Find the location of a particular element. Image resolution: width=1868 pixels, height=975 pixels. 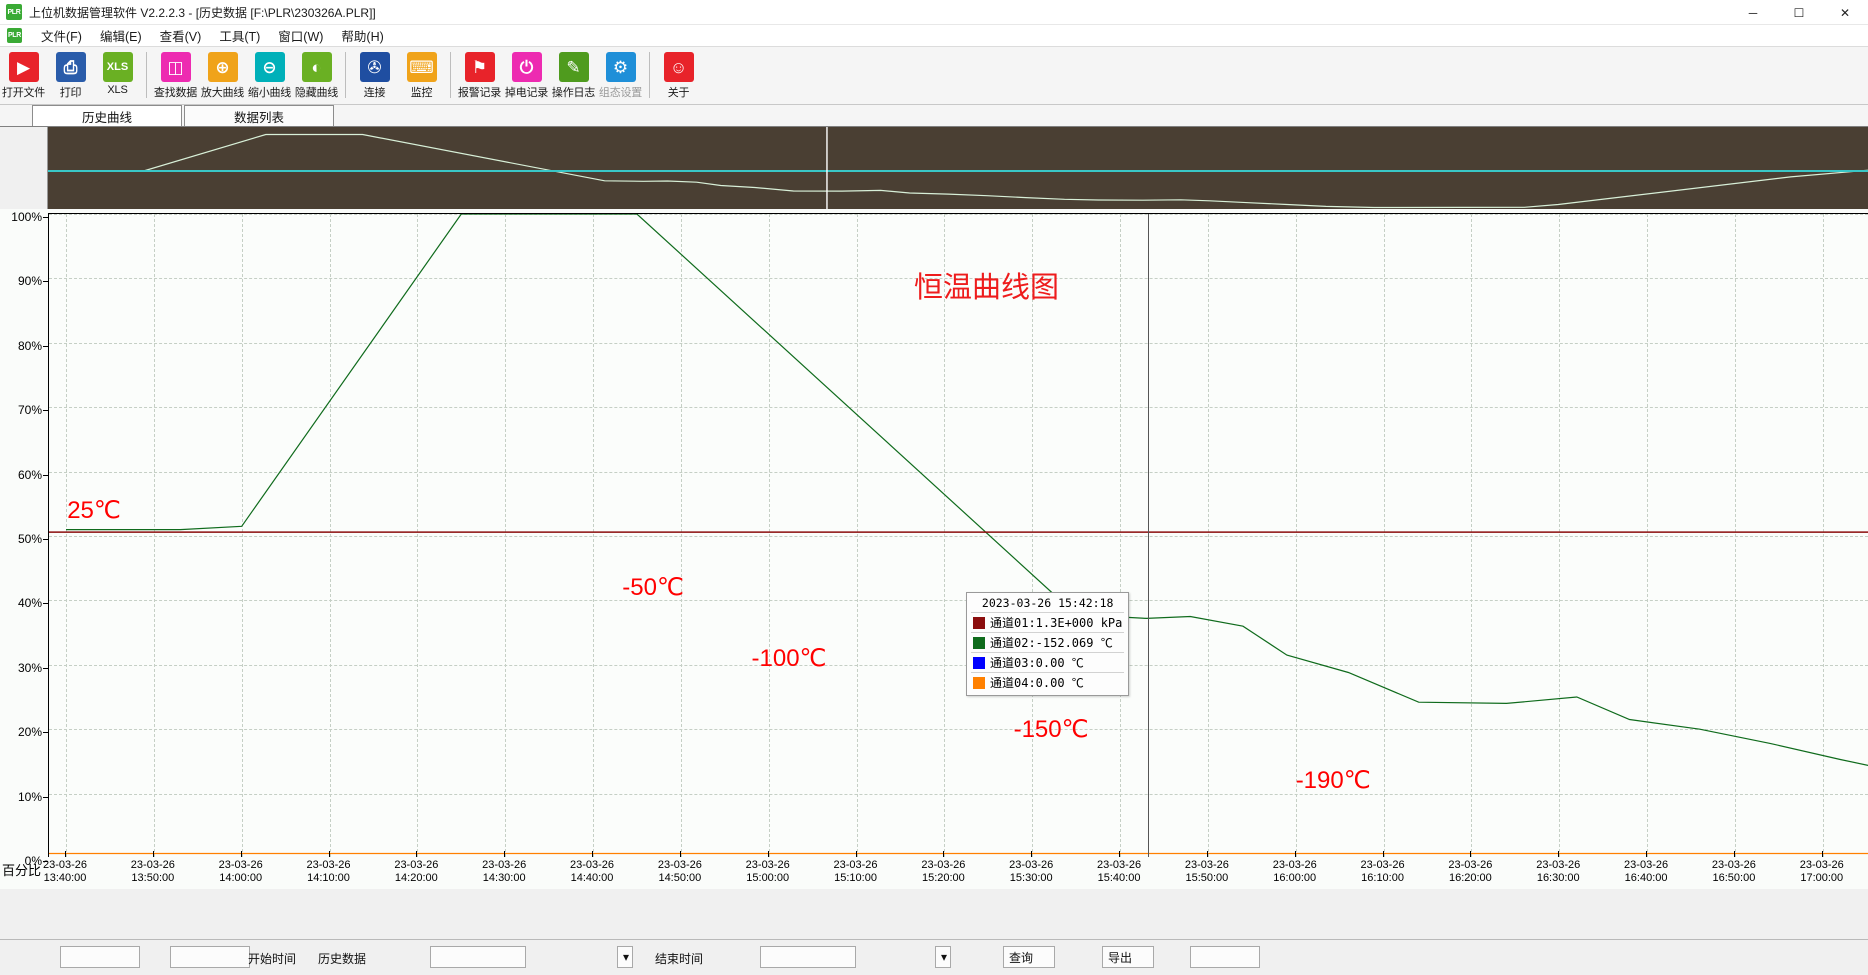

zoom-out-curve-button: ⊖ 缩小曲线 is located at coordinates (269, 75).